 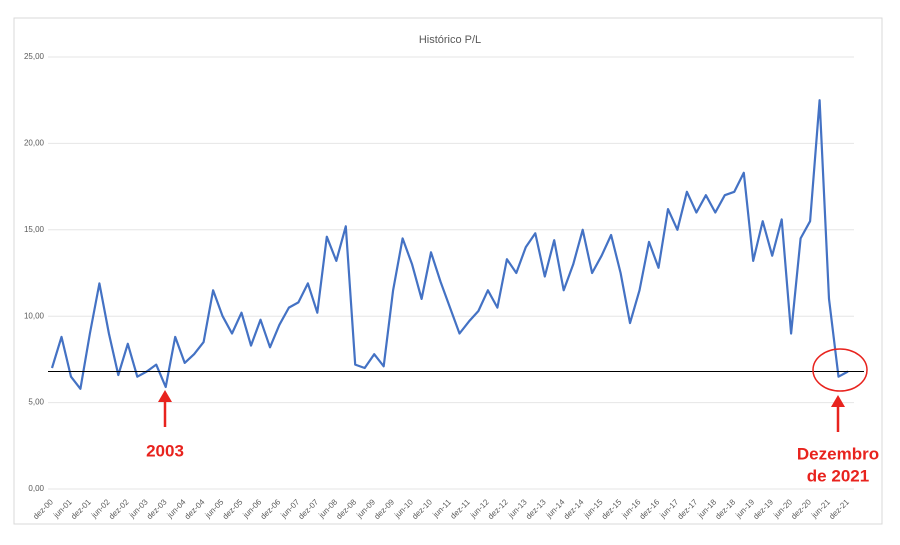 What do you see at coordinates (34, 229) in the screenshot?
I see `y-tick-label: 15,00` at bounding box center [34, 229].